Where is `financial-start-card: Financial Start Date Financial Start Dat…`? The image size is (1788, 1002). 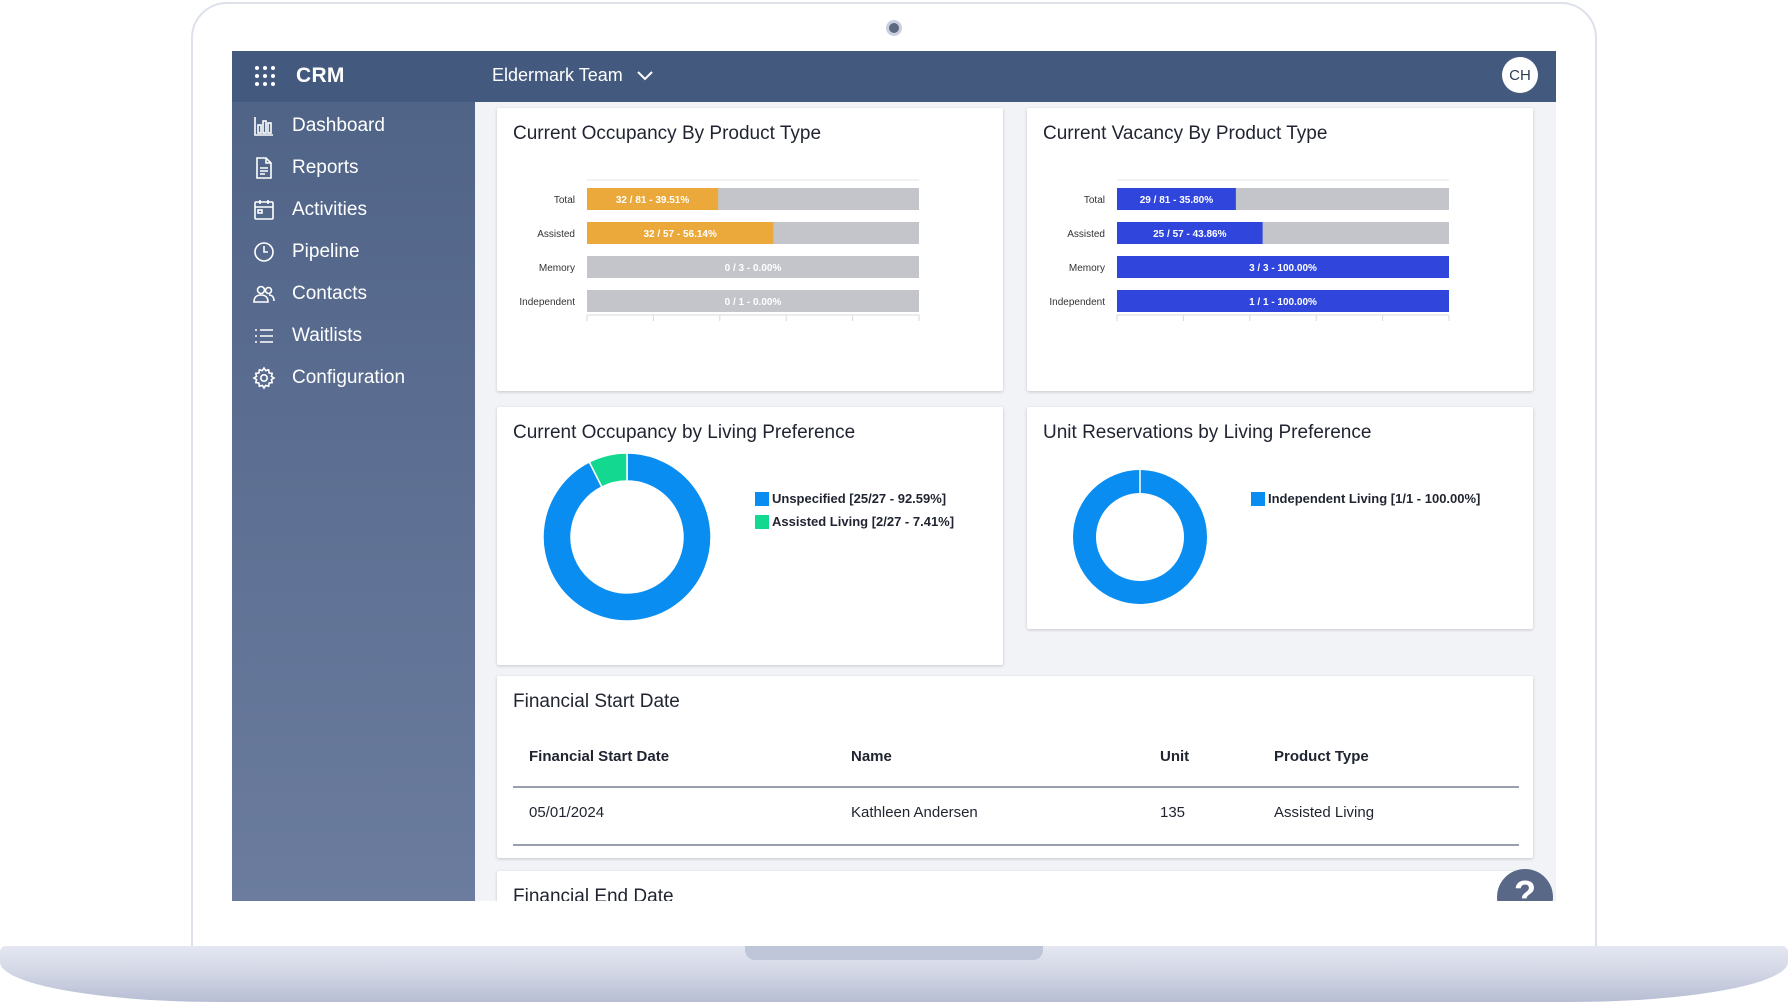
financial-start-card: Financial Start Date Financial Start Dat… is located at coordinates (1015, 767).